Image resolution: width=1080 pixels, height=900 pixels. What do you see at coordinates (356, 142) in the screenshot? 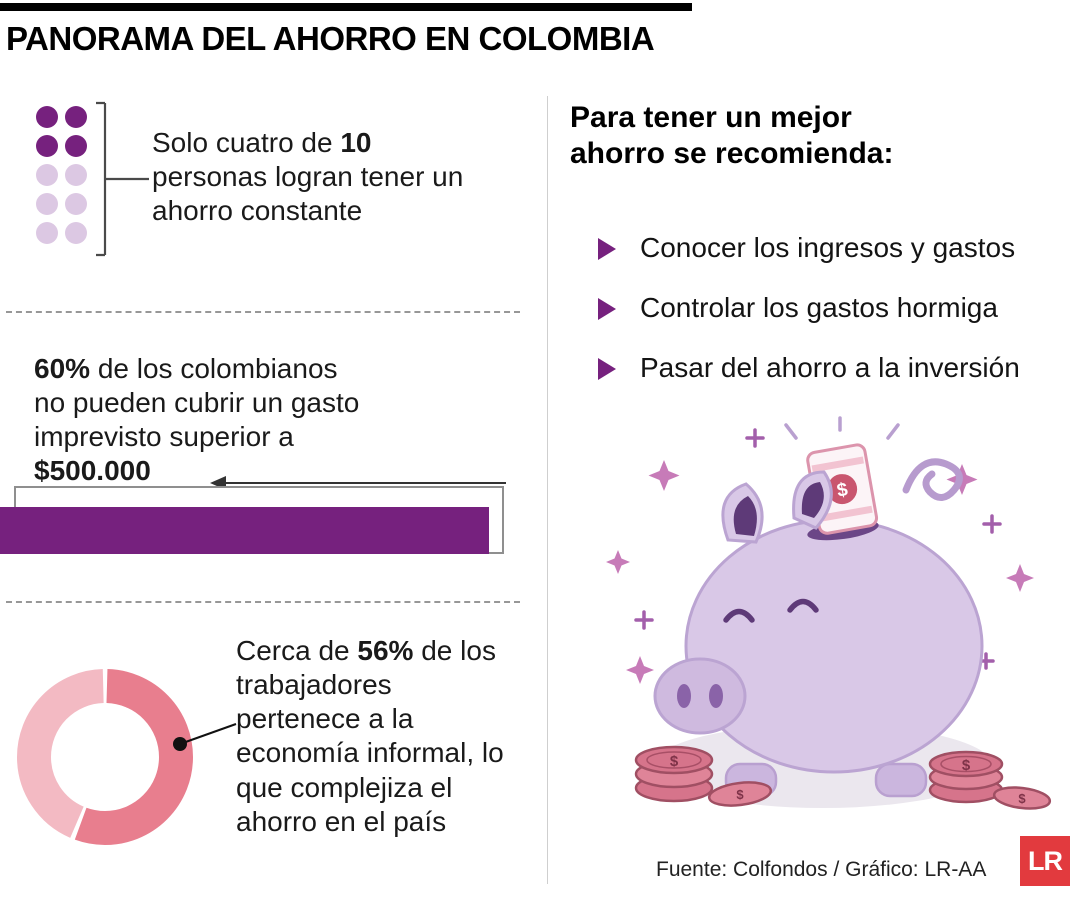
I see `stat-savers-value: 10` at bounding box center [356, 142].